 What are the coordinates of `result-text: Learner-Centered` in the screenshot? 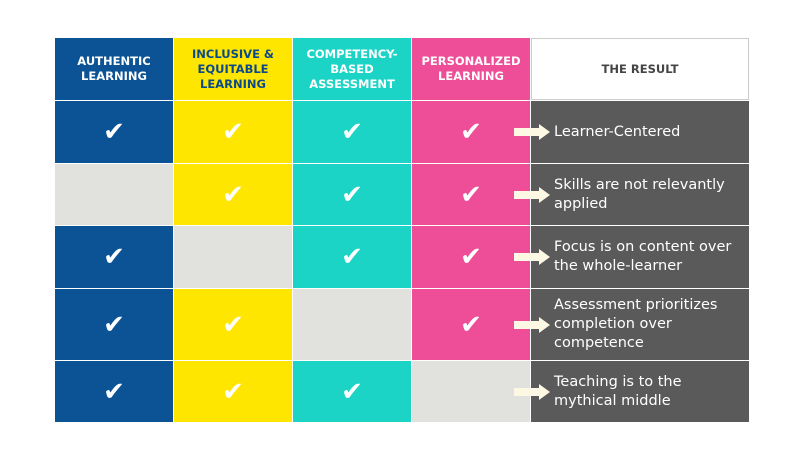 It's located at (617, 131).